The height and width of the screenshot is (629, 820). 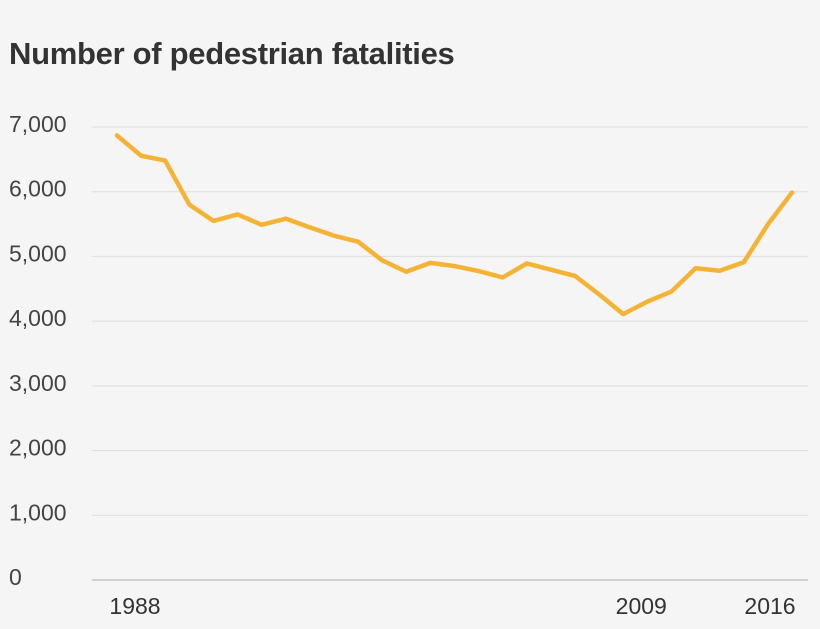 I want to click on y-tick-label: 3,000, so click(x=38, y=383).